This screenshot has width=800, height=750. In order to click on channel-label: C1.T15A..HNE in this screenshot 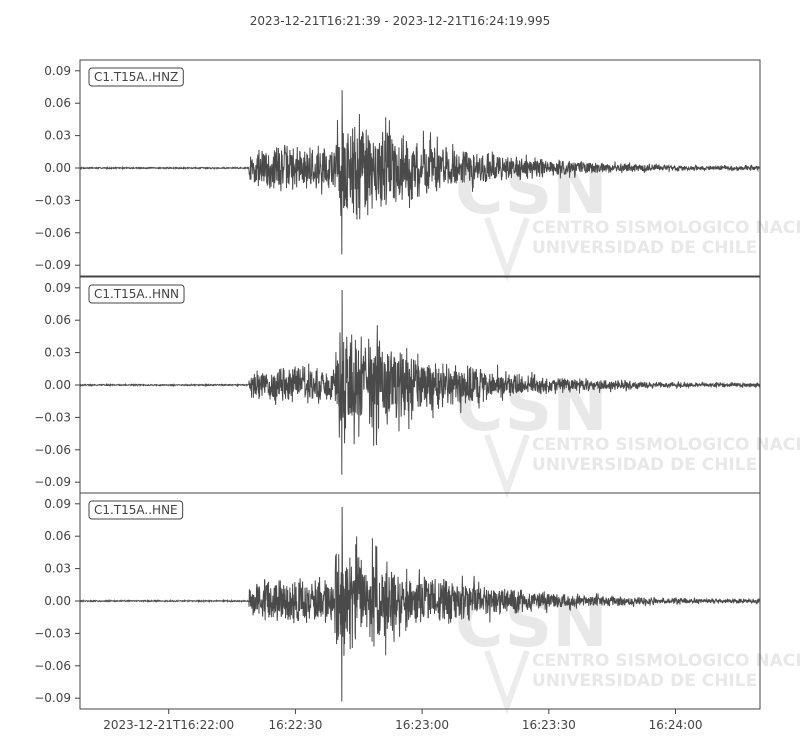, I will do `click(136, 510)`.